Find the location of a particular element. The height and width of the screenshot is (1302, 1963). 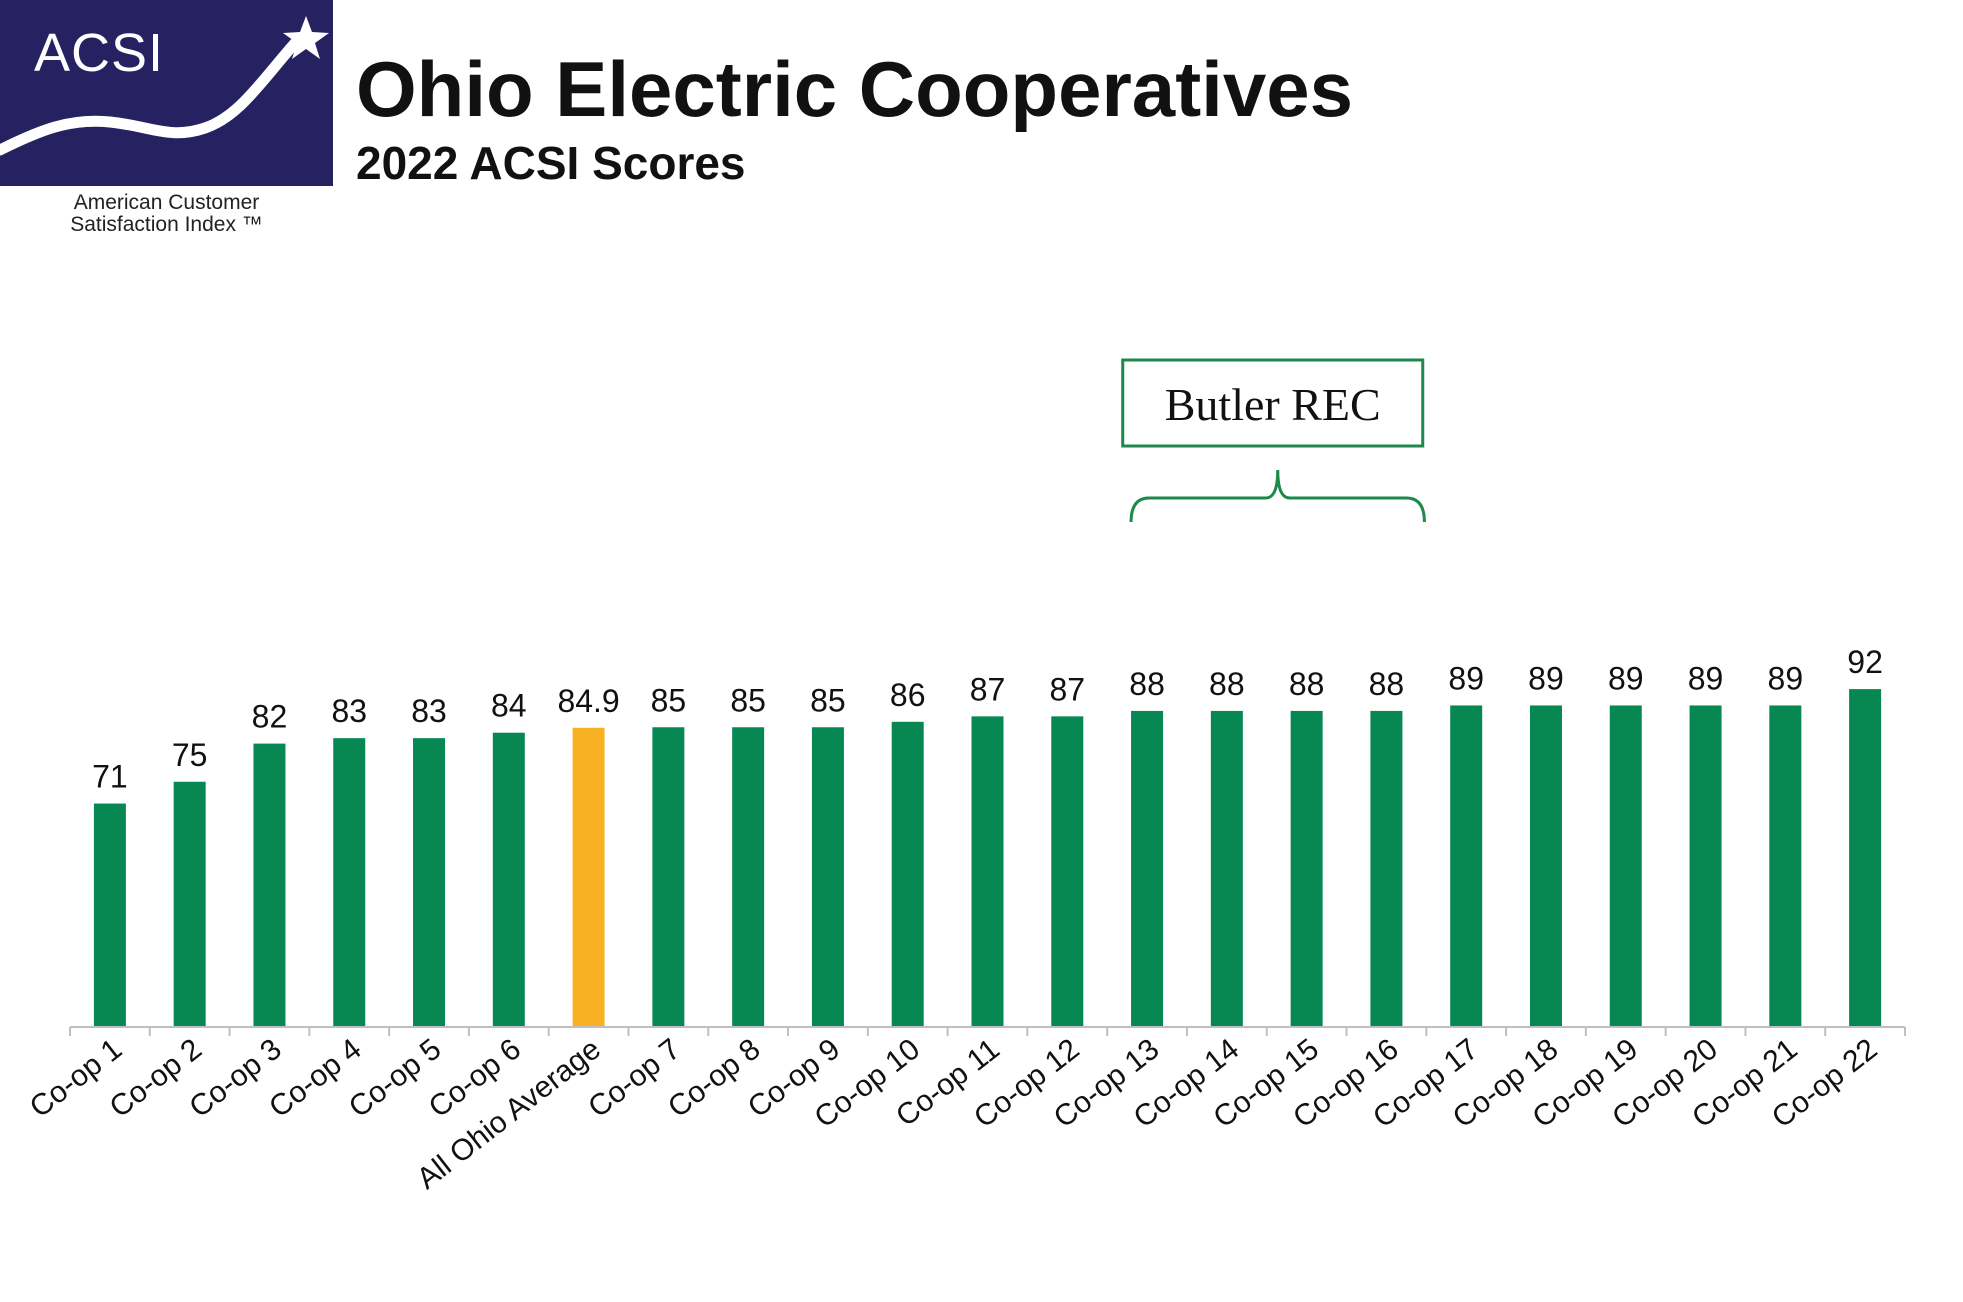

callout-box is located at coordinates (1273, 403).